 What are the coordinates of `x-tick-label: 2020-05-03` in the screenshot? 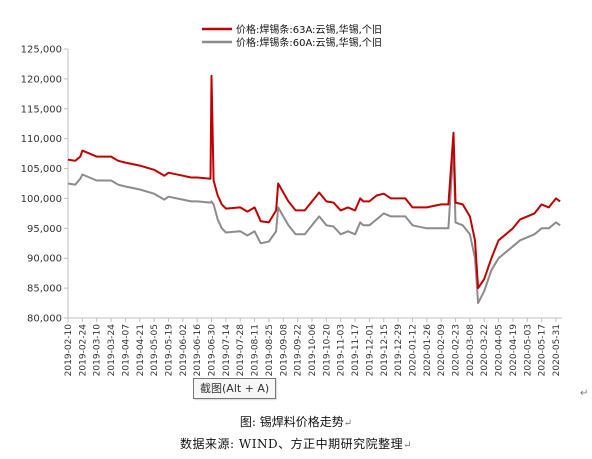 It's located at (528, 350).